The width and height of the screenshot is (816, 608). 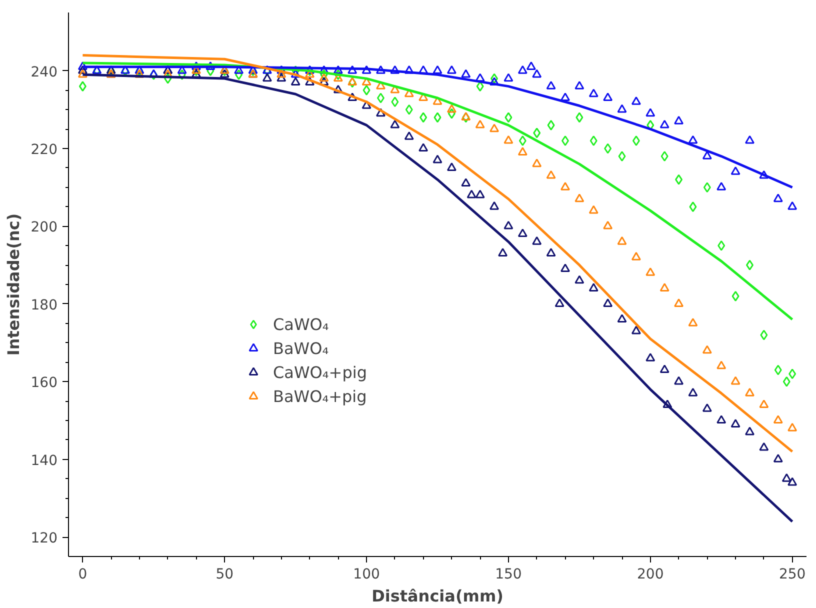 I want to click on x-tick-label: 250, so click(x=792, y=574).